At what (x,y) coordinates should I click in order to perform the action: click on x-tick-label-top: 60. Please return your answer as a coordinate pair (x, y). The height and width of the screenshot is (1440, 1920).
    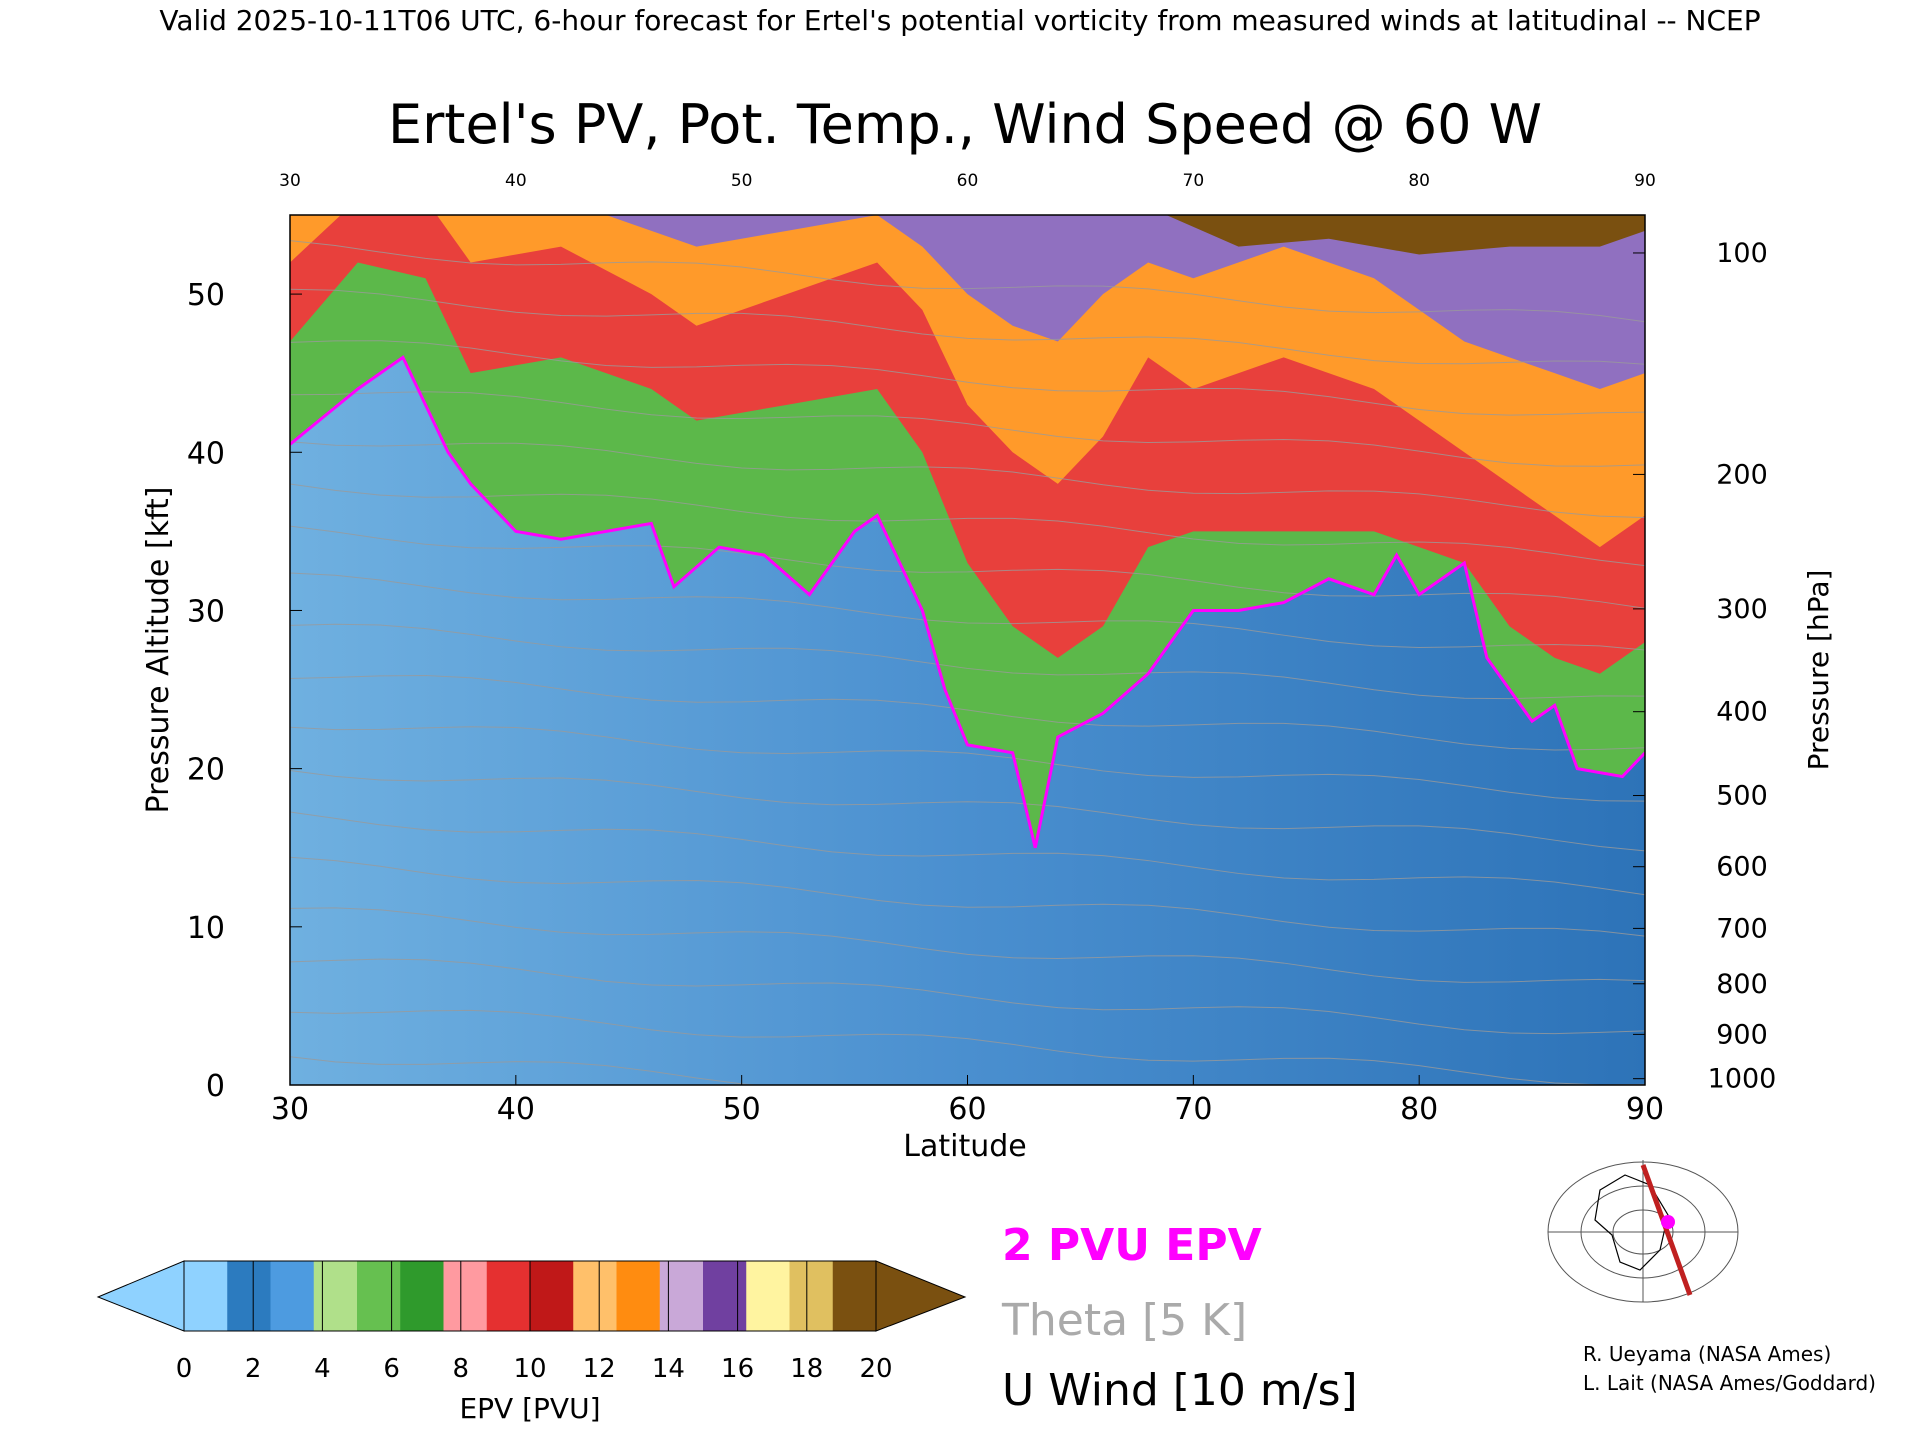
    Looking at the image, I should click on (968, 181).